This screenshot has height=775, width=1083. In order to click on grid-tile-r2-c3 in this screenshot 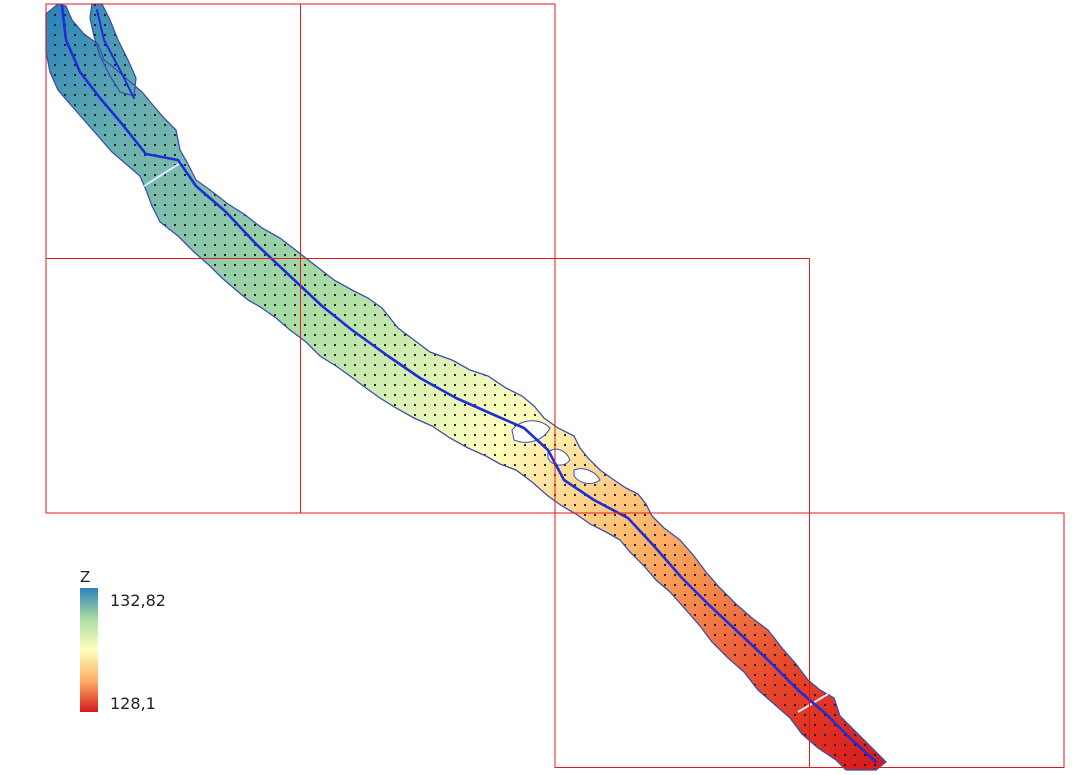, I will do `click(937, 640)`.